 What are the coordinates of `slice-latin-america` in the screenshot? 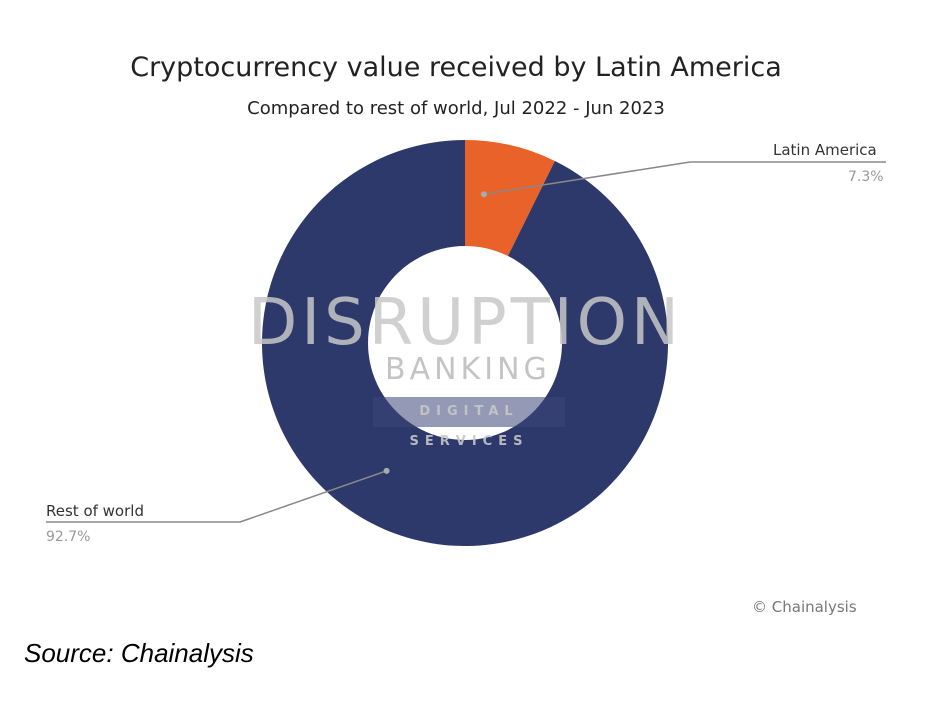 It's located at (510, 198).